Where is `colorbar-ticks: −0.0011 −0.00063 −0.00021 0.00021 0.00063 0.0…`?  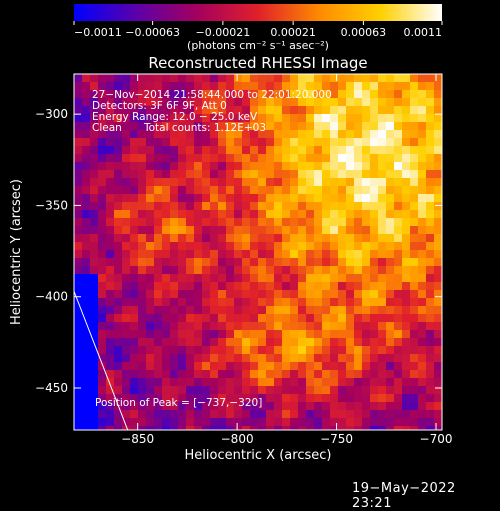 colorbar-ticks: −0.0011 −0.00063 −0.00021 0.00021 0.00063 0.0… is located at coordinates (258, 30).